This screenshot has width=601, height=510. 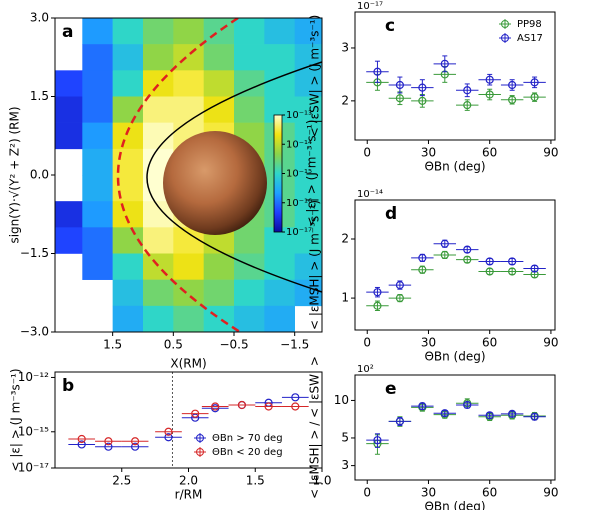 I want to click on x-tick-label: 2.0, so click(x=188, y=481).